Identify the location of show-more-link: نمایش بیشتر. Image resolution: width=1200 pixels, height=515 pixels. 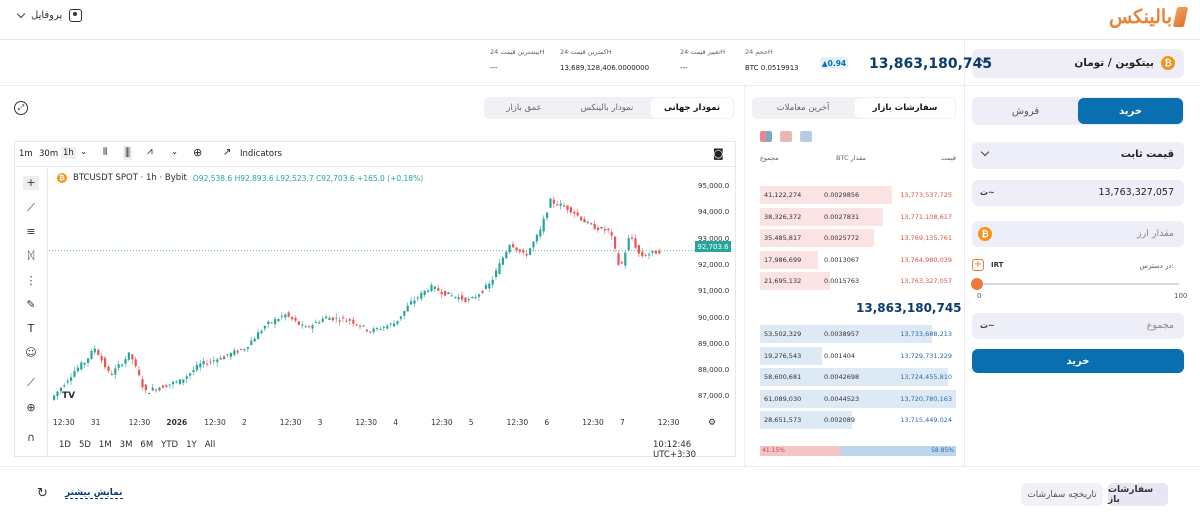
(94, 493).